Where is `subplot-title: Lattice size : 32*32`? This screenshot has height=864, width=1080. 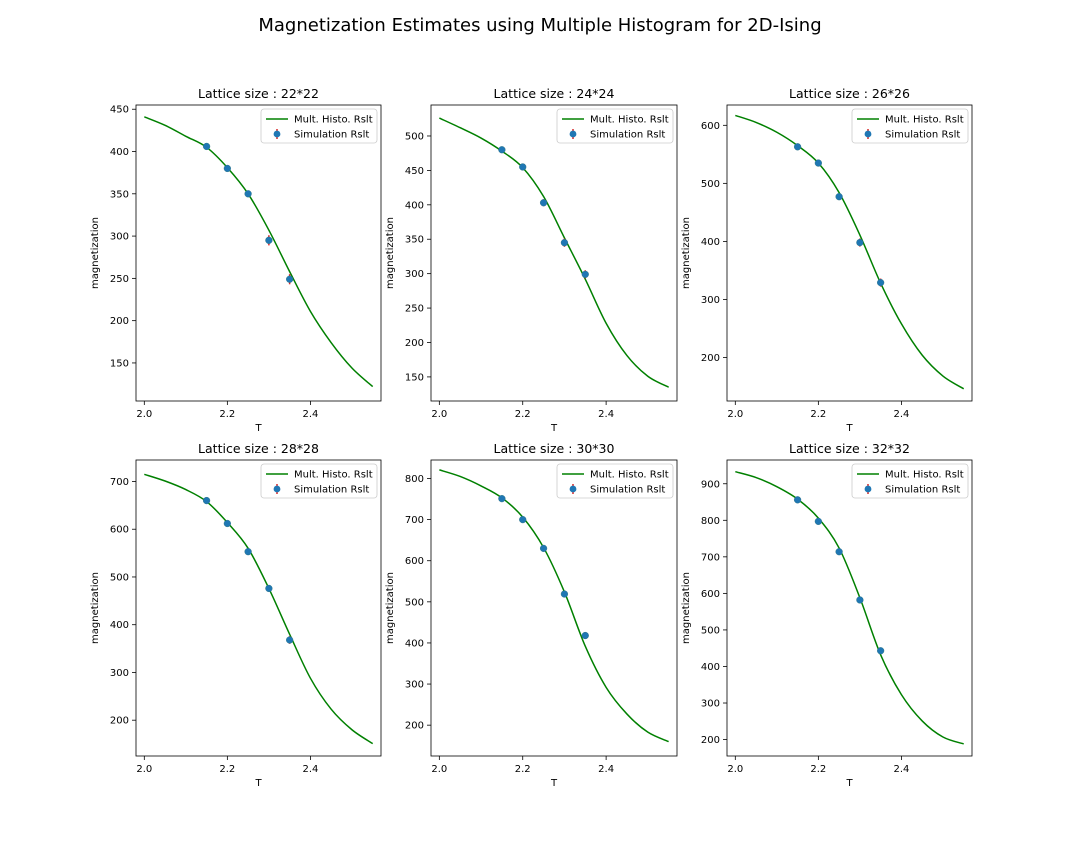 subplot-title: Lattice size : 32*32 is located at coordinates (849, 448).